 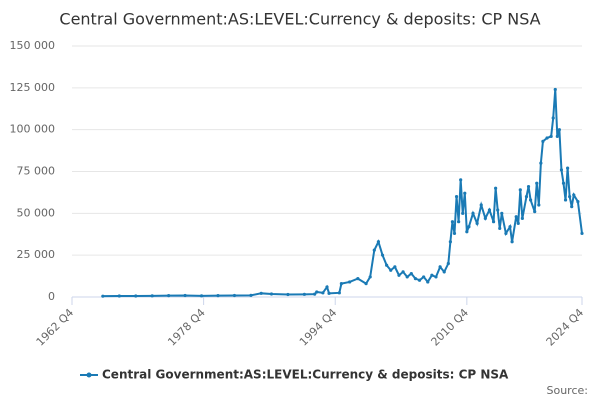 I want to click on x-tick-label: 1962 Q4, so click(x=55, y=327).